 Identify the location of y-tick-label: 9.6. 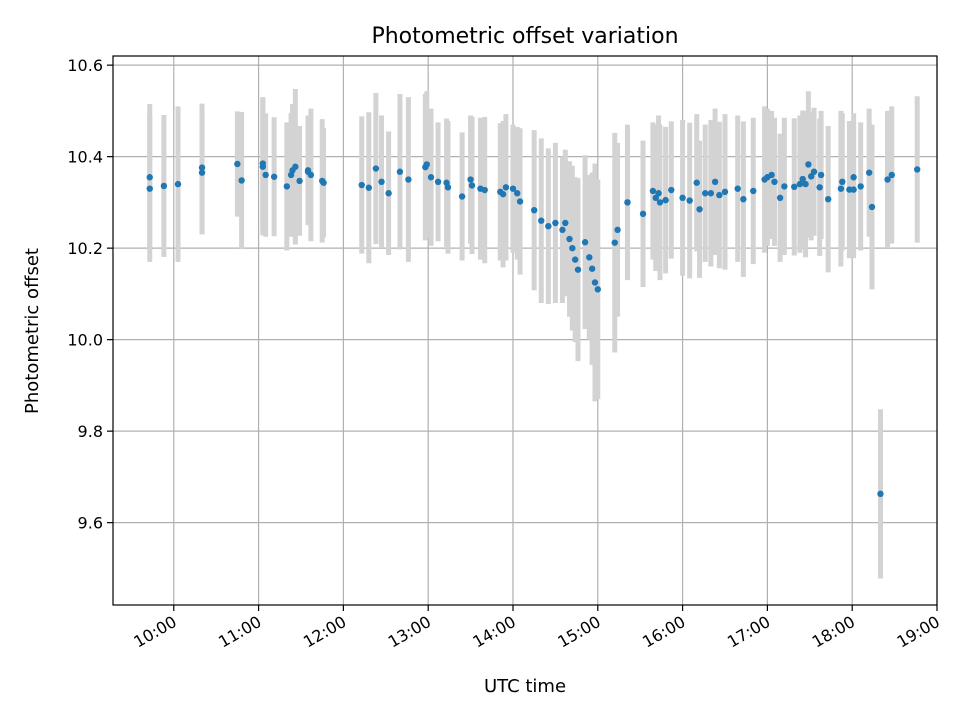
(90, 523).